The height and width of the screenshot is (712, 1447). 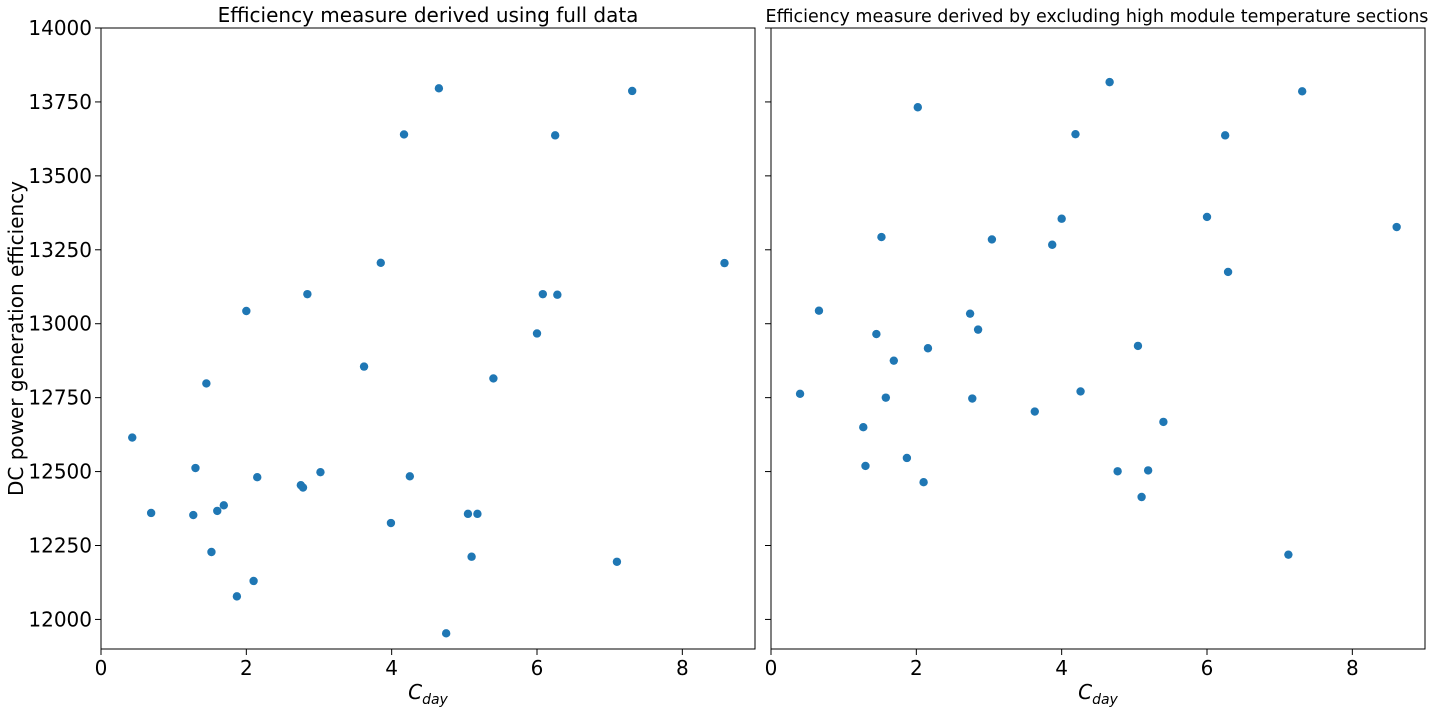 What do you see at coordinates (60, 28) in the screenshot?
I see `y-tick-label: 14000` at bounding box center [60, 28].